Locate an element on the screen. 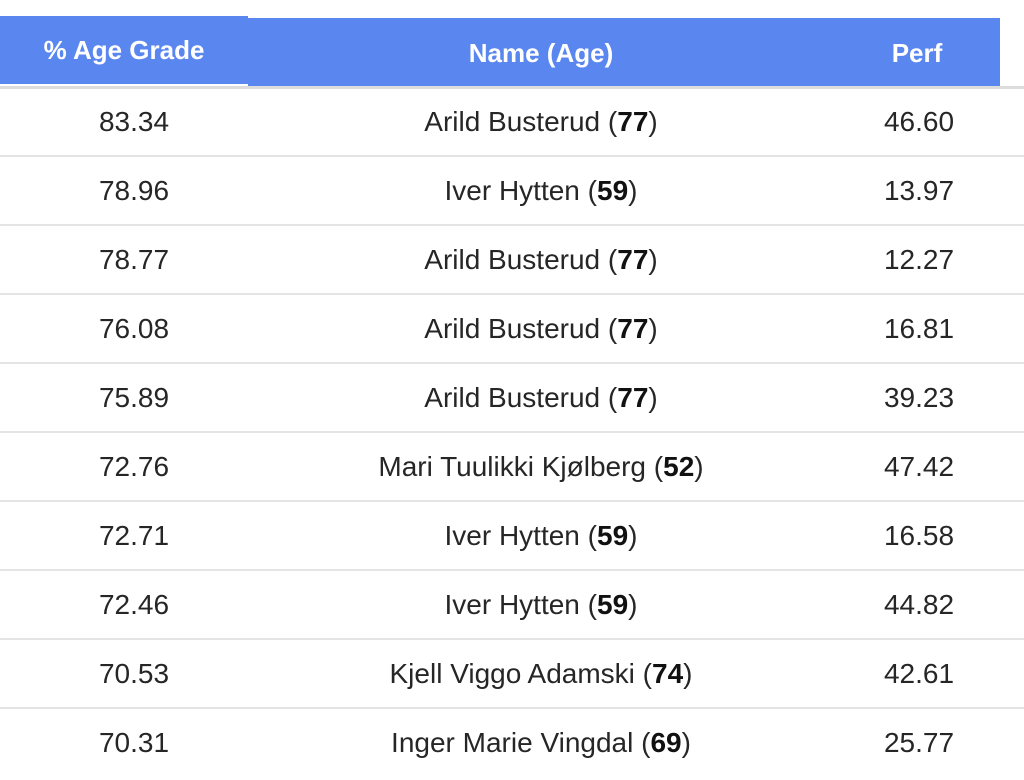  athlete-name: Inger Marie Vingdal is located at coordinates (512, 742).